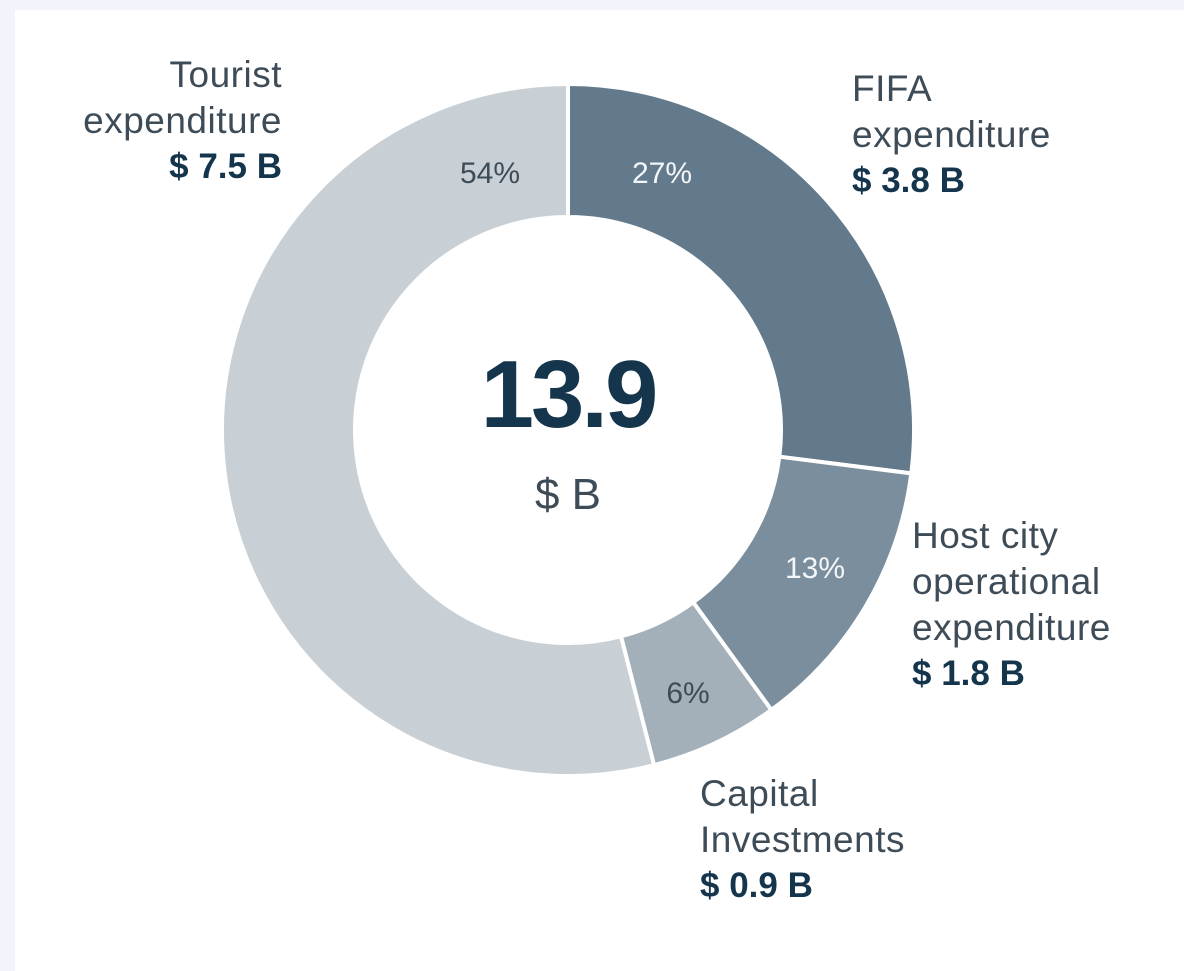 The width and height of the screenshot is (1184, 971). What do you see at coordinates (182, 97) in the screenshot?
I see `category-name: Tourist expenditure` at bounding box center [182, 97].